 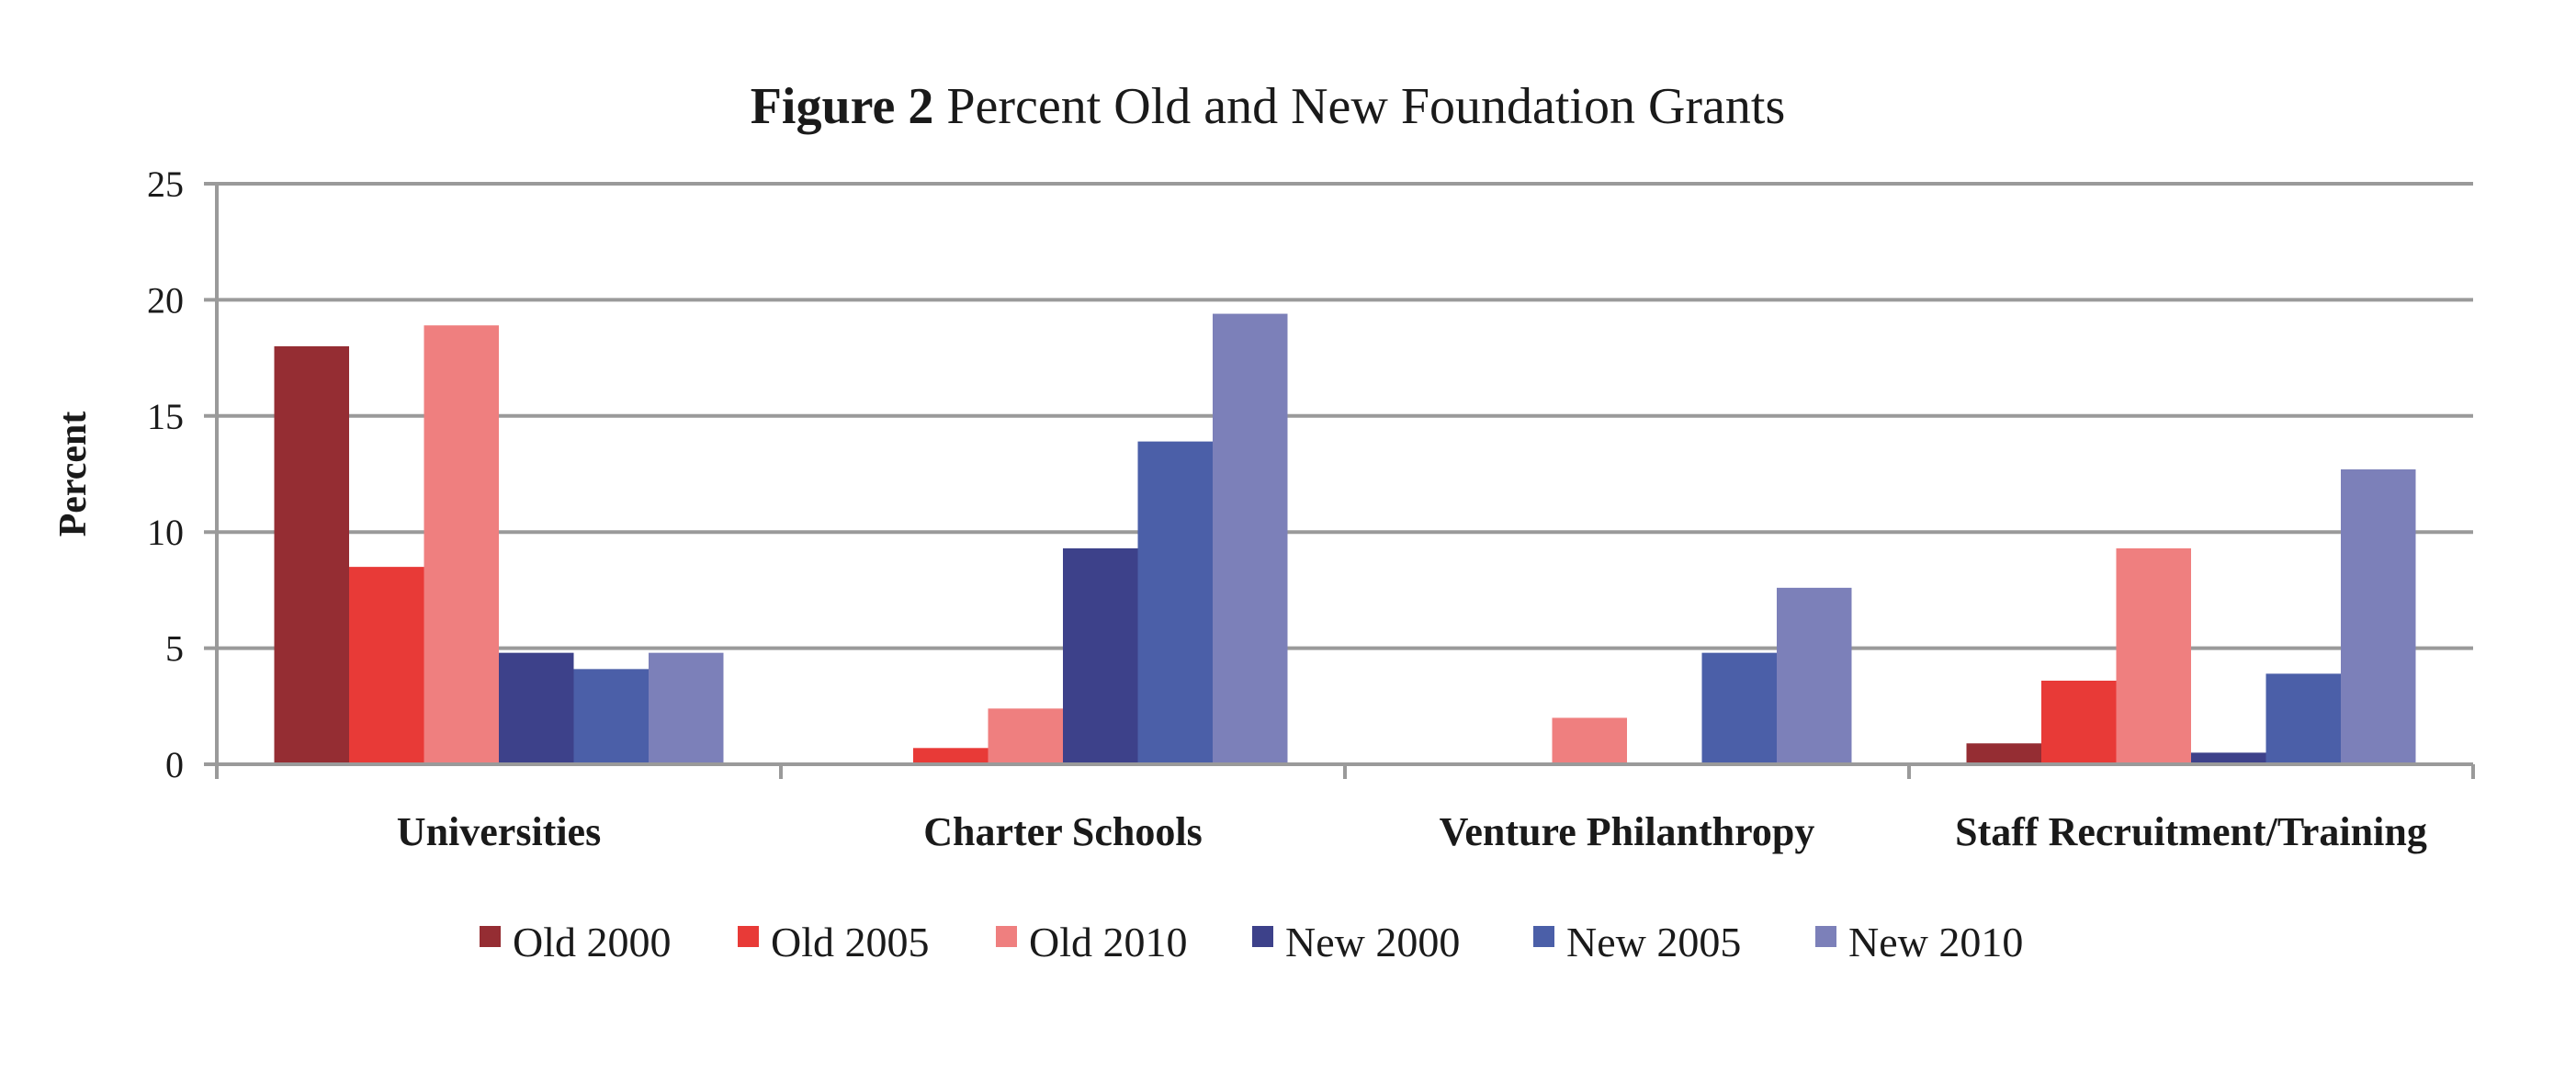 I want to click on category-label: Charter Schools, so click(x=1063, y=832).